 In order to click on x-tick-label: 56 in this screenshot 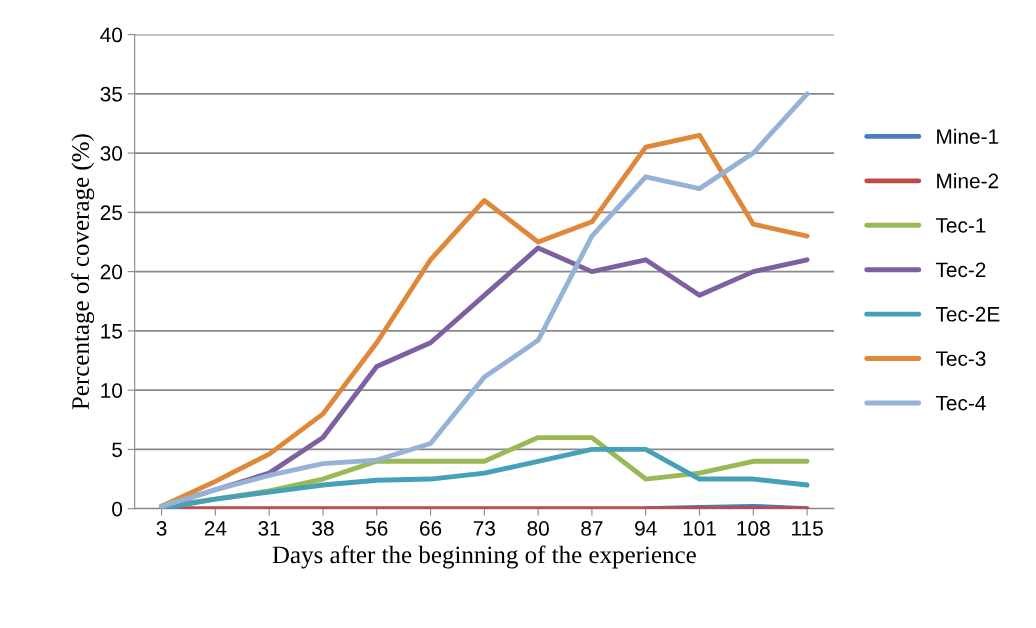, I will do `click(376, 528)`.